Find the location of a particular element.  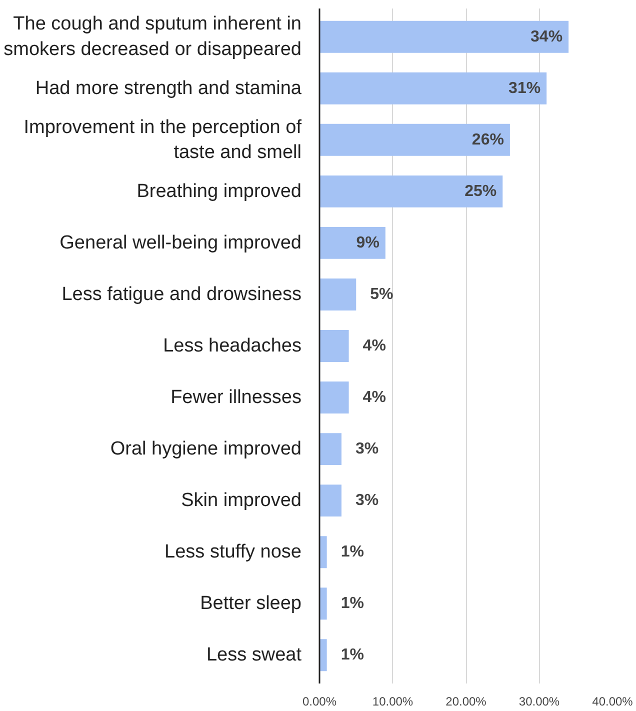

data-label: 9% is located at coordinates (368, 243).